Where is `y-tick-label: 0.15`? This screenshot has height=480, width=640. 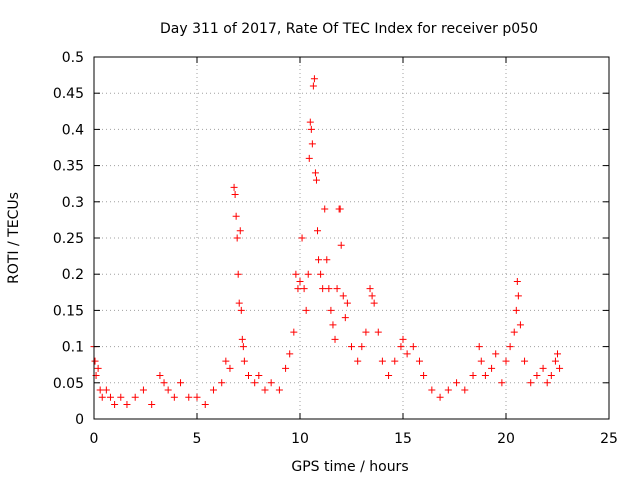
y-tick-label: 0.15 is located at coordinates (68, 311).